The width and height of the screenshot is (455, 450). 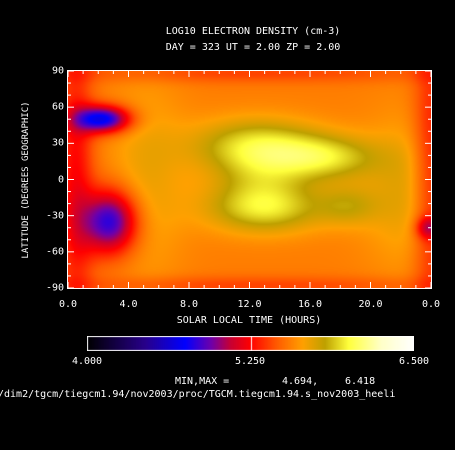 What do you see at coordinates (370, 304) in the screenshot?
I see `x-tick-label: 20.0` at bounding box center [370, 304].